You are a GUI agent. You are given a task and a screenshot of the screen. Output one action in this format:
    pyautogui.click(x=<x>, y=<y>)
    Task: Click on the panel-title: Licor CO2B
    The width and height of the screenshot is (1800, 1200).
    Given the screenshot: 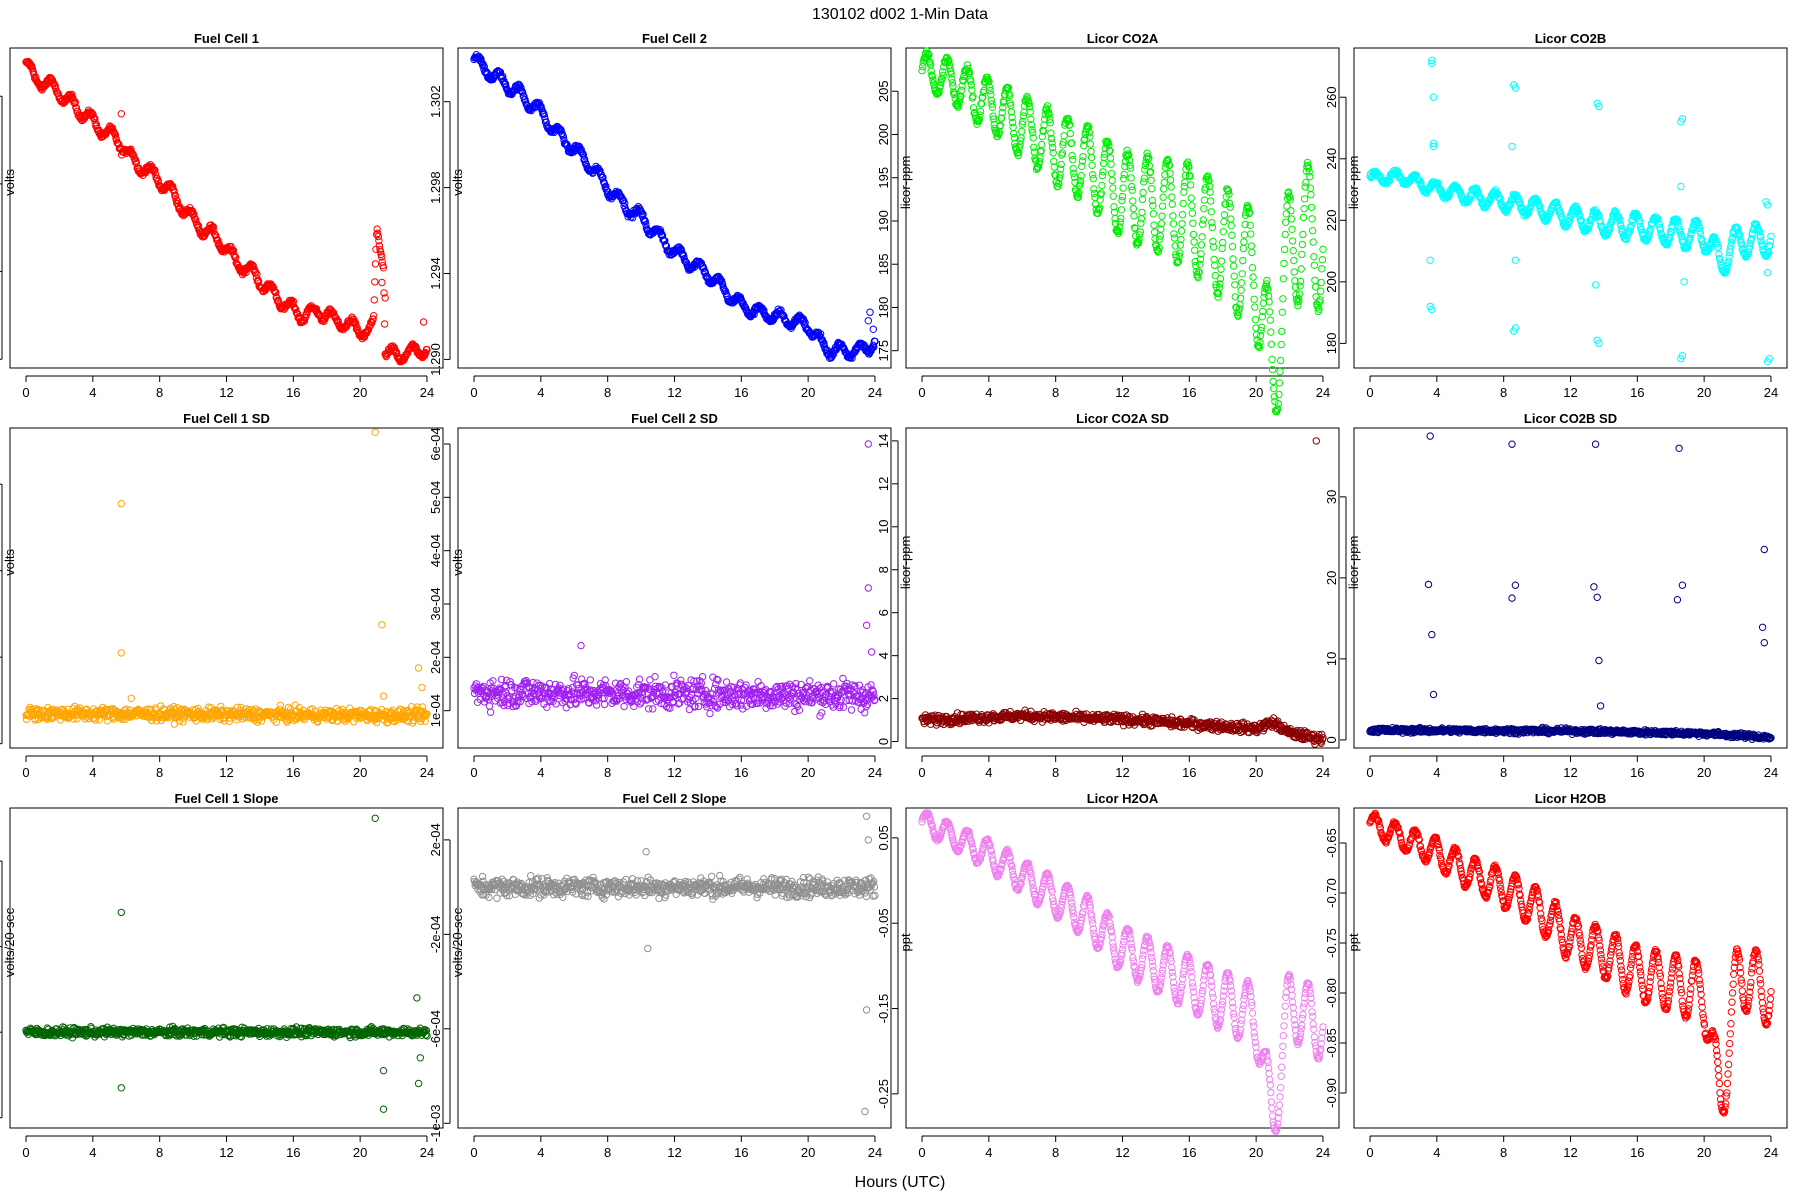 What is the action you would take?
    pyautogui.click(x=1571, y=38)
    